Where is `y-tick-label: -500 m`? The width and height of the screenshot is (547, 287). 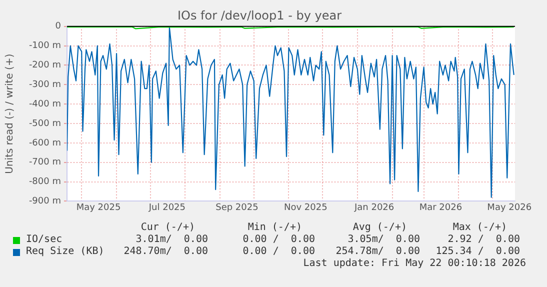
y-tick-label: -500 m is located at coordinates (44, 123).